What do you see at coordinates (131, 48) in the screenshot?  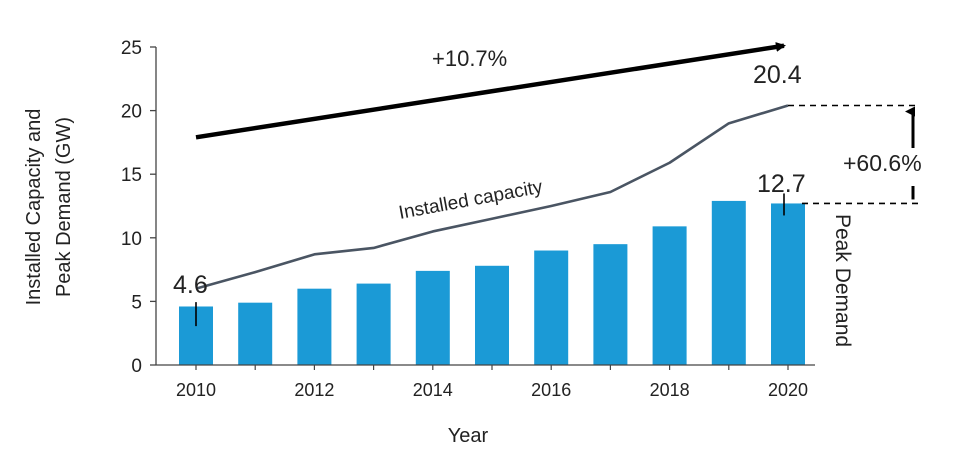 I see `y-tick-label: 25` at bounding box center [131, 48].